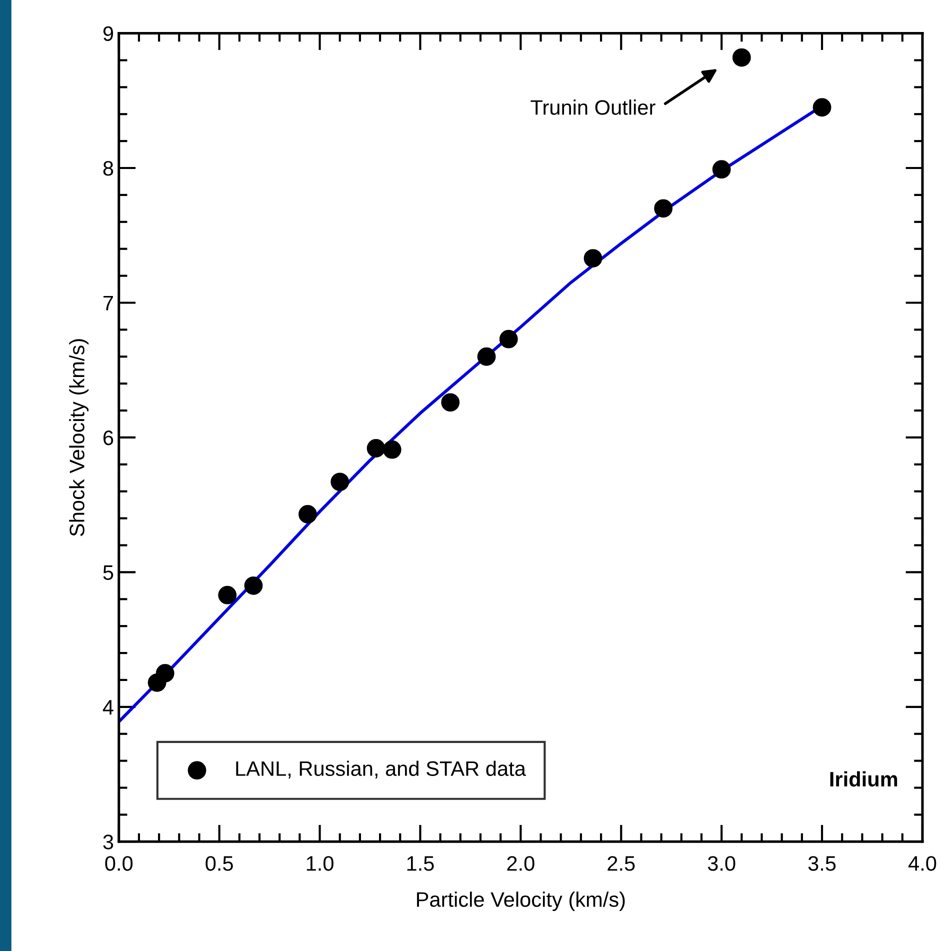 The width and height of the screenshot is (951, 951). What do you see at coordinates (520, 863) in the screenshot?
I see `x-tick-label: 2.0` at bounding box center [520, 863].